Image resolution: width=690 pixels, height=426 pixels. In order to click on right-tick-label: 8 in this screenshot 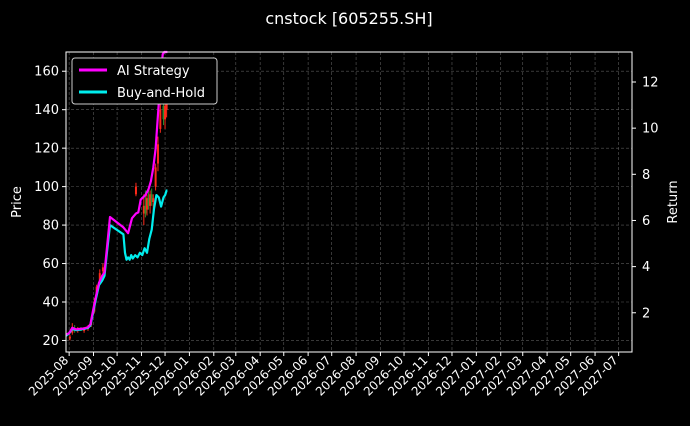, I will do `click(646, 175)`.